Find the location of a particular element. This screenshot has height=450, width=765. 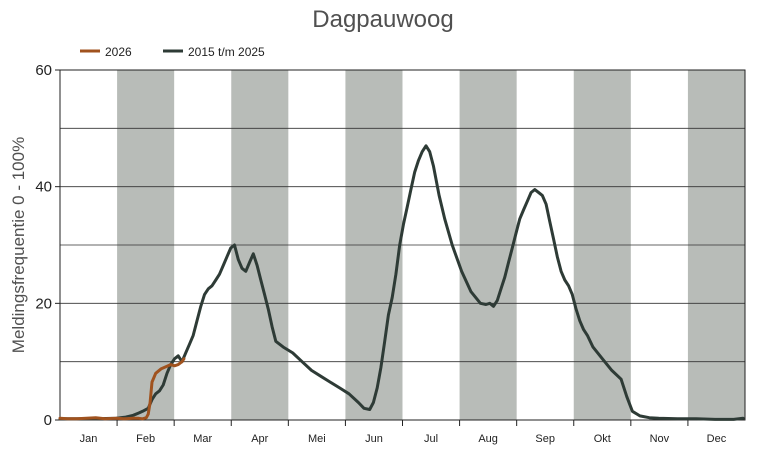

x-tick-label-jan: Jan is located at coordinates (89, 439).